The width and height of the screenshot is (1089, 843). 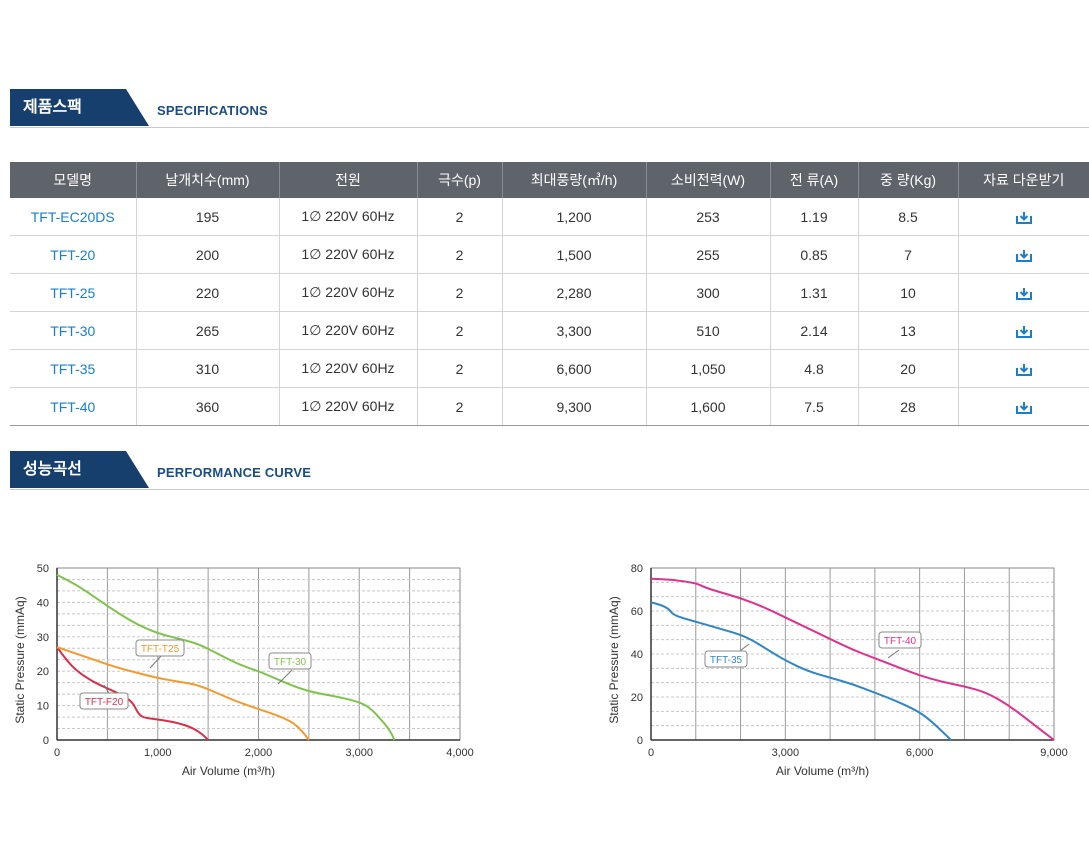 I want to click on y-tick-label: 10, so click(x=43, y=707).